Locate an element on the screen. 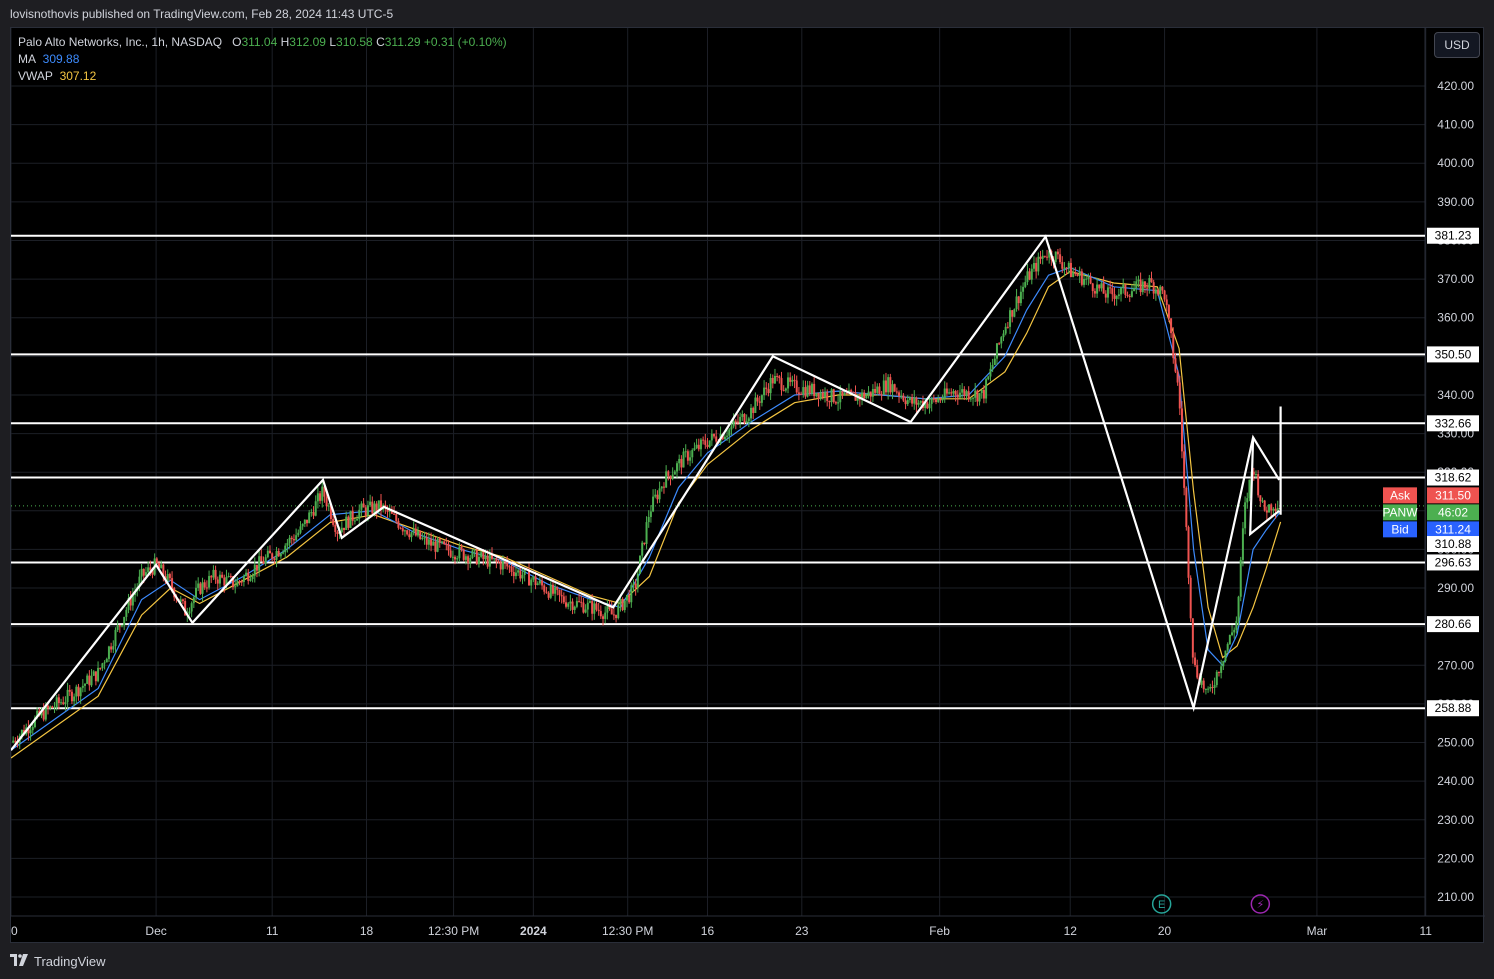 The width and height of the screenshot is (1494, 979). footer-brand: TradingView is located at coordinates (70, 961).